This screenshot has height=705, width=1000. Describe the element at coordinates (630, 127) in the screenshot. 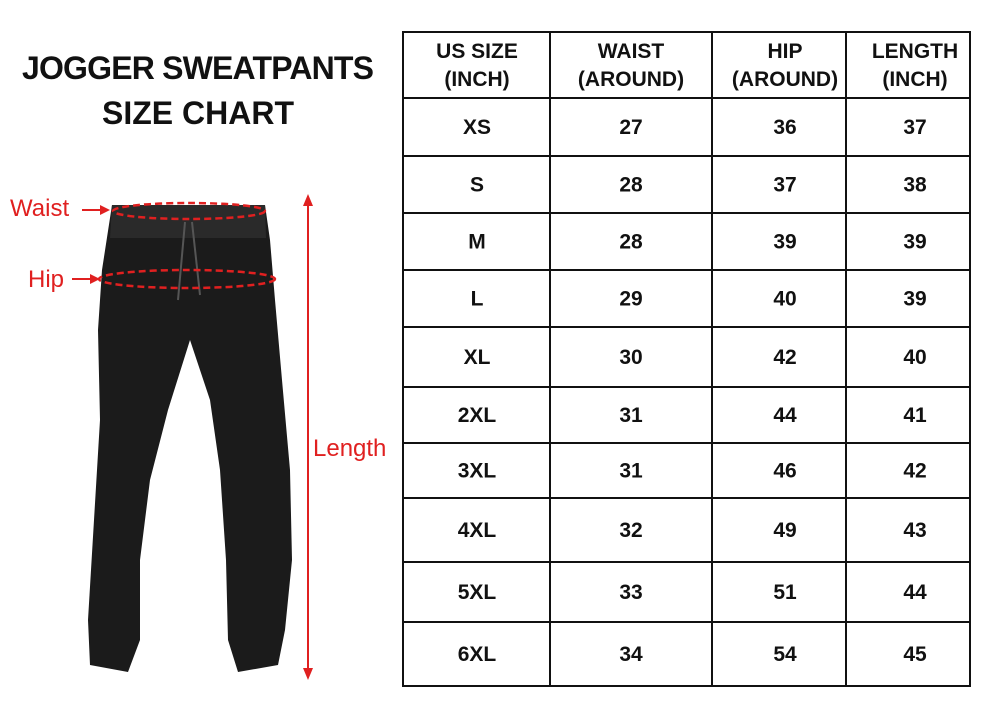

I see `table-cell: 27` at that location.